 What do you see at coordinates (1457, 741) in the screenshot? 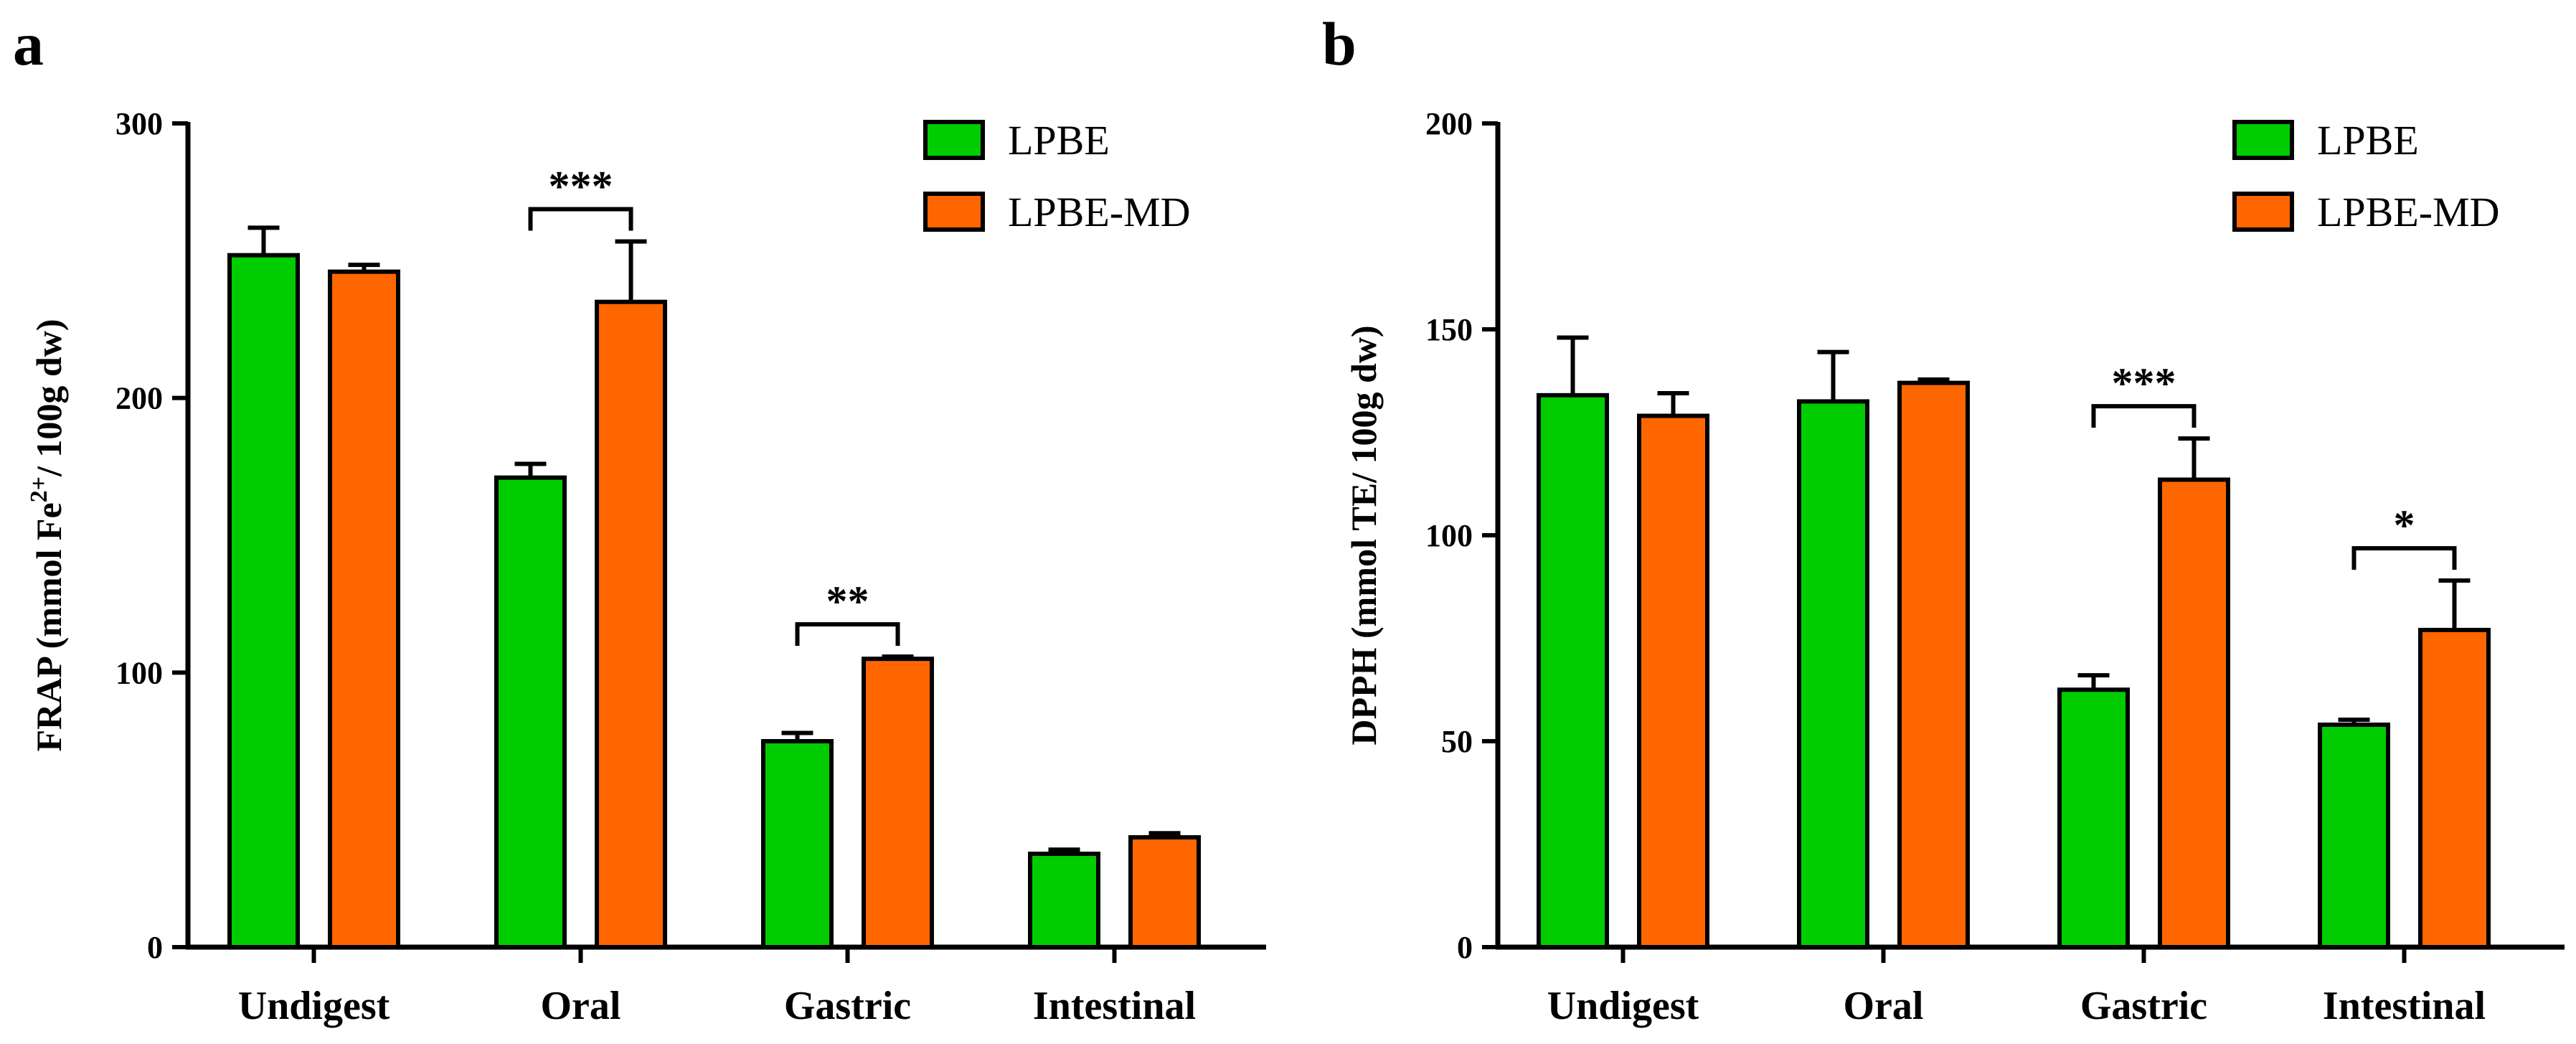
I see `y-tick-label: 50` at bounding box center [1457, 741].